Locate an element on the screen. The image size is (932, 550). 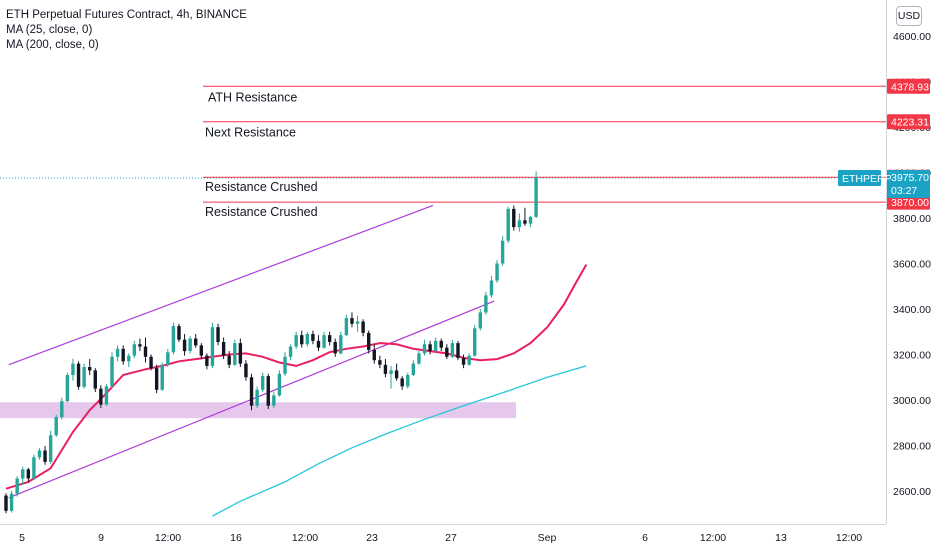
ma200-line is located at coordinates (399, 441).